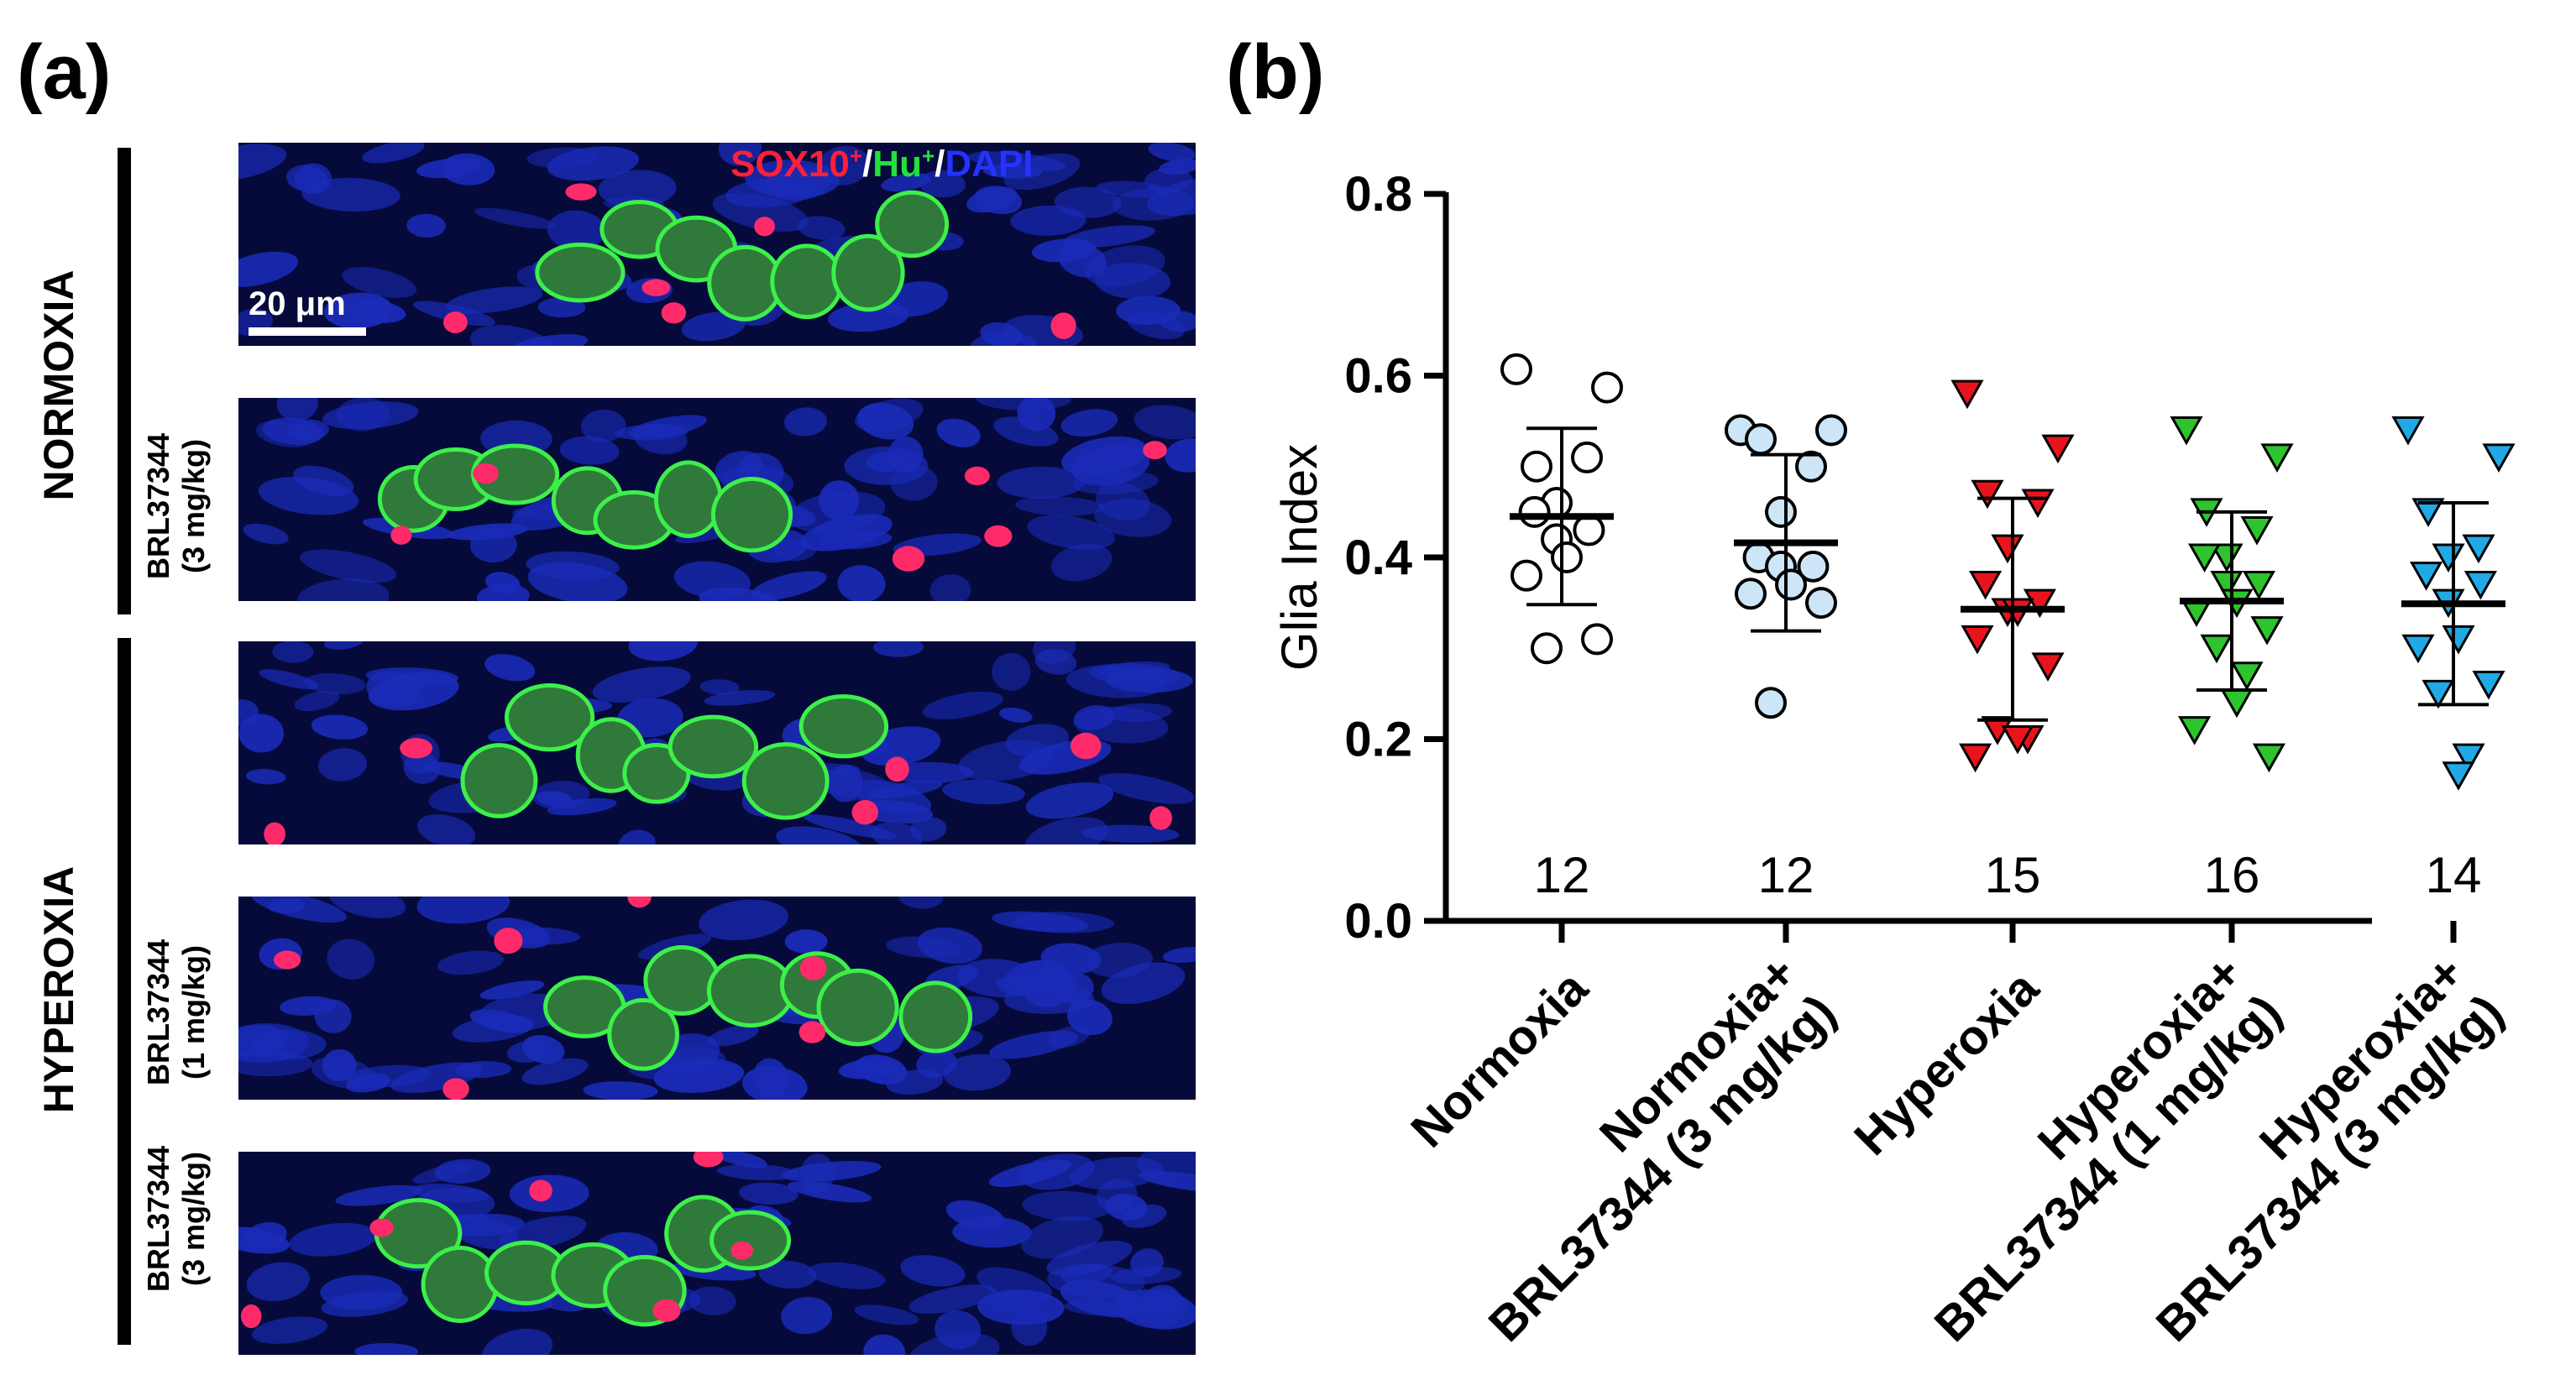 This screenshot has height=1396, width=2576. I want to click on row-label-normoxia-brl: BRL37344 (3 mg/kg), so click(176, 506).